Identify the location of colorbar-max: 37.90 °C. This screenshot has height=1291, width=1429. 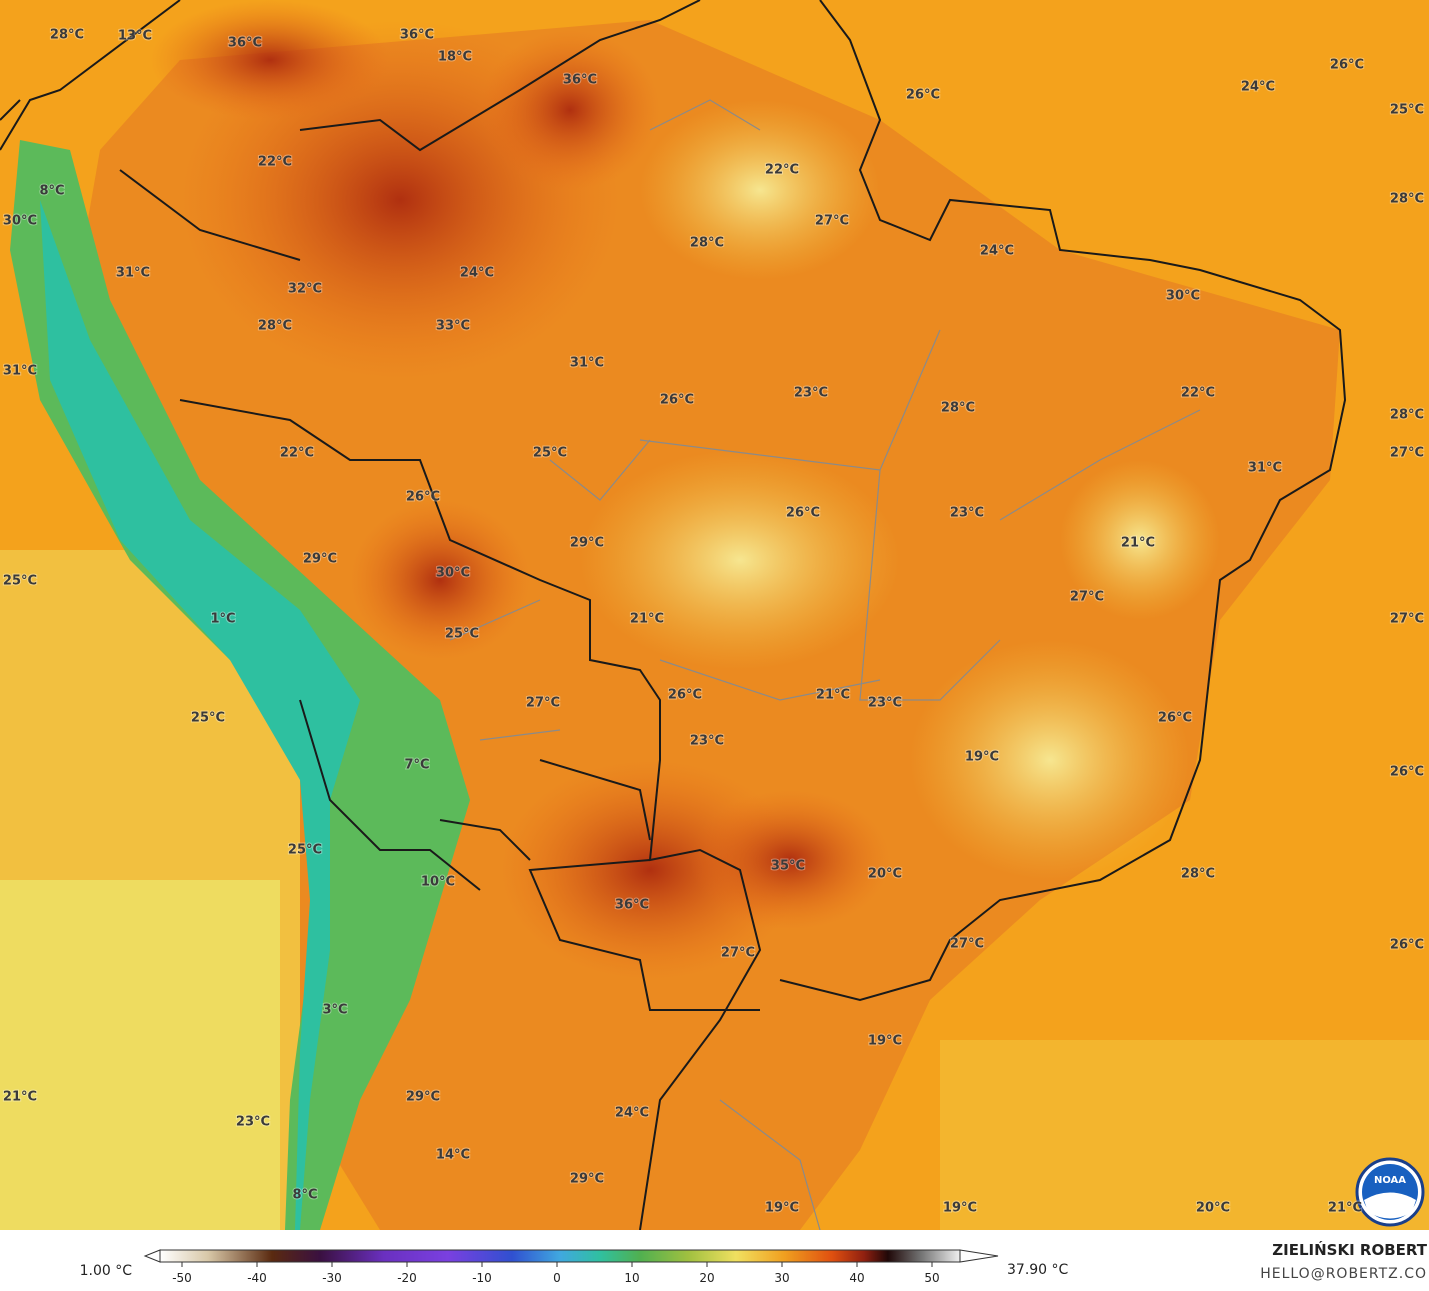
(1038, 1270).